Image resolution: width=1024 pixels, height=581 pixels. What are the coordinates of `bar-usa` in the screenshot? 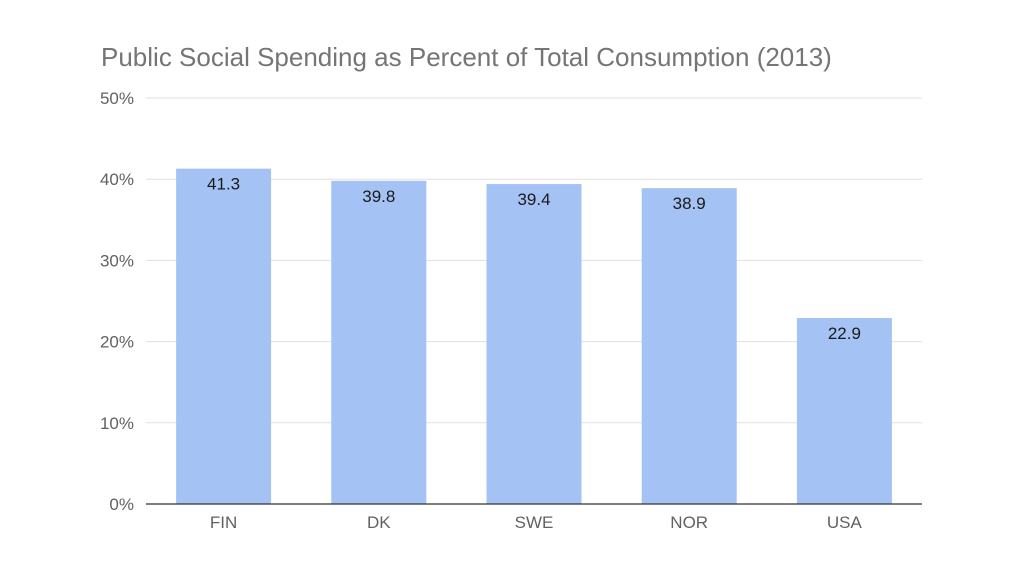 It's located at (844, 411).